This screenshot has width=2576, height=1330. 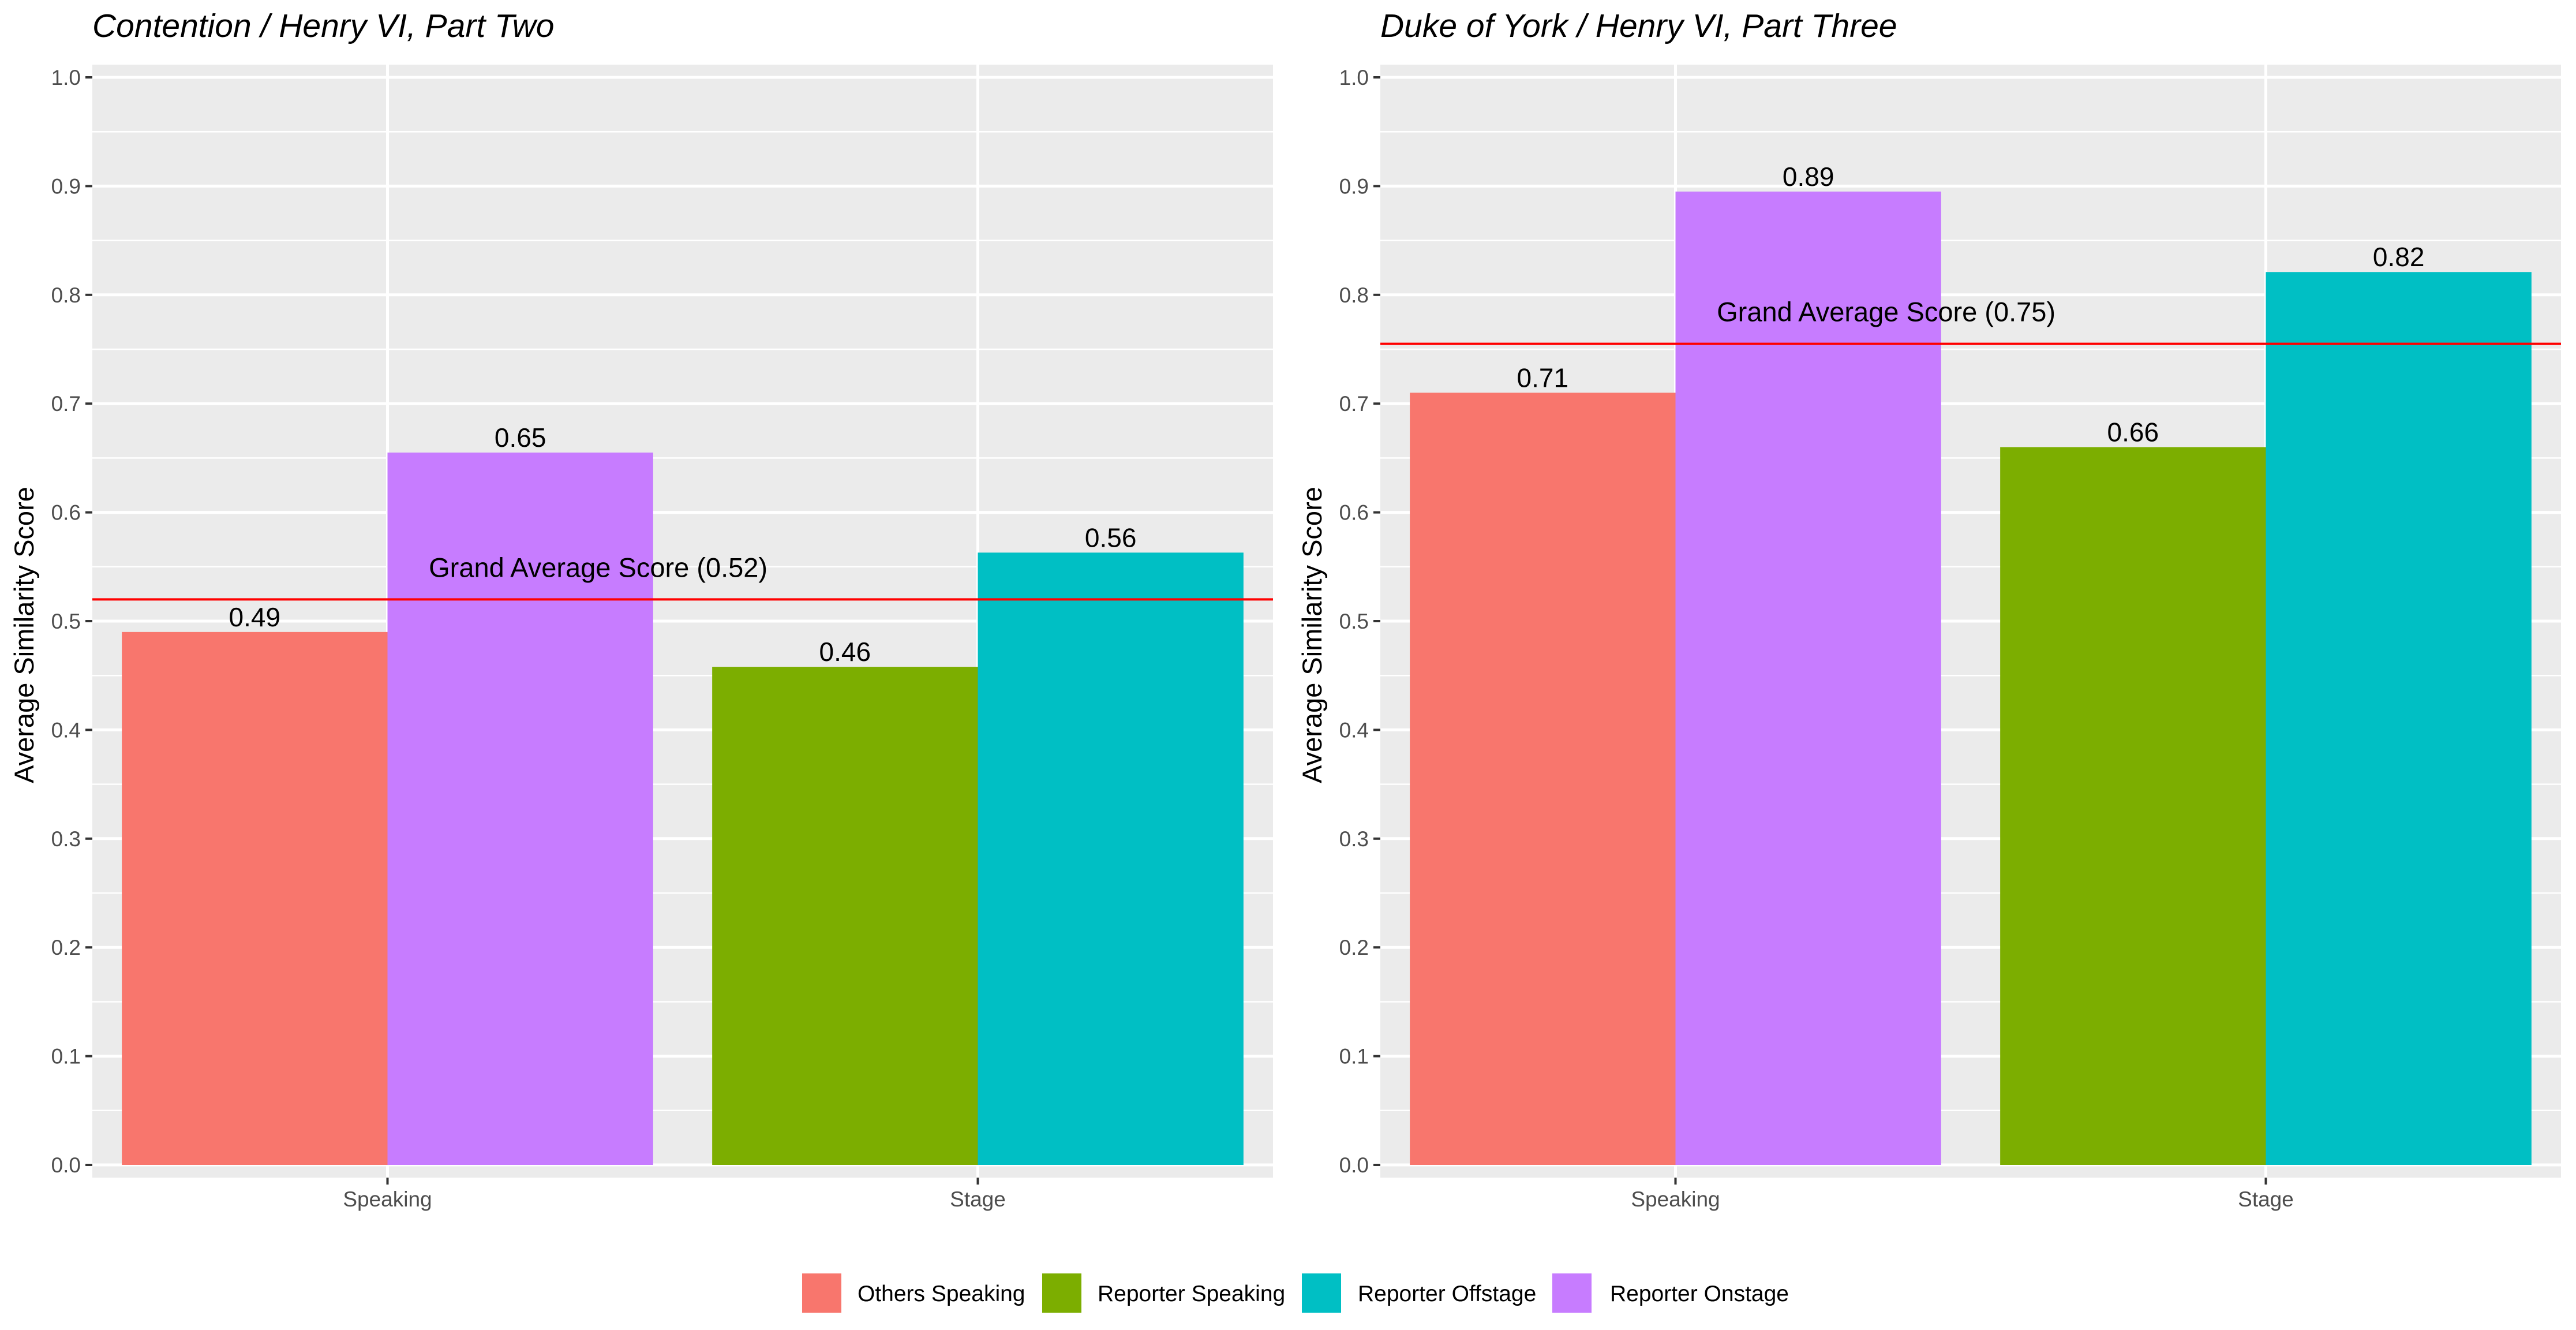 What do you see at coordinates (1191, 1294) in the screenshot?
I see `legend-label: Reporter Speaking` at bounding box center [1191, 1294].